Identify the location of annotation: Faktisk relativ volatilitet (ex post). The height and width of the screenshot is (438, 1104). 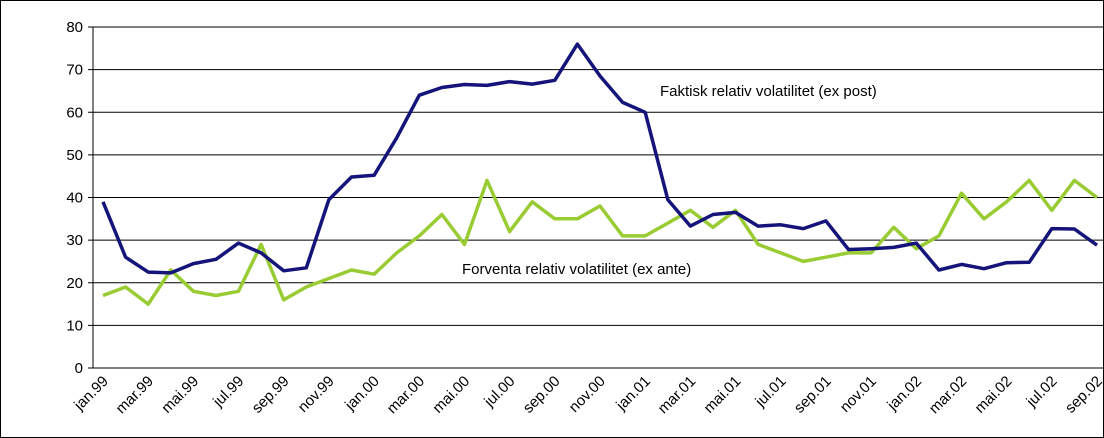
(768, 91).